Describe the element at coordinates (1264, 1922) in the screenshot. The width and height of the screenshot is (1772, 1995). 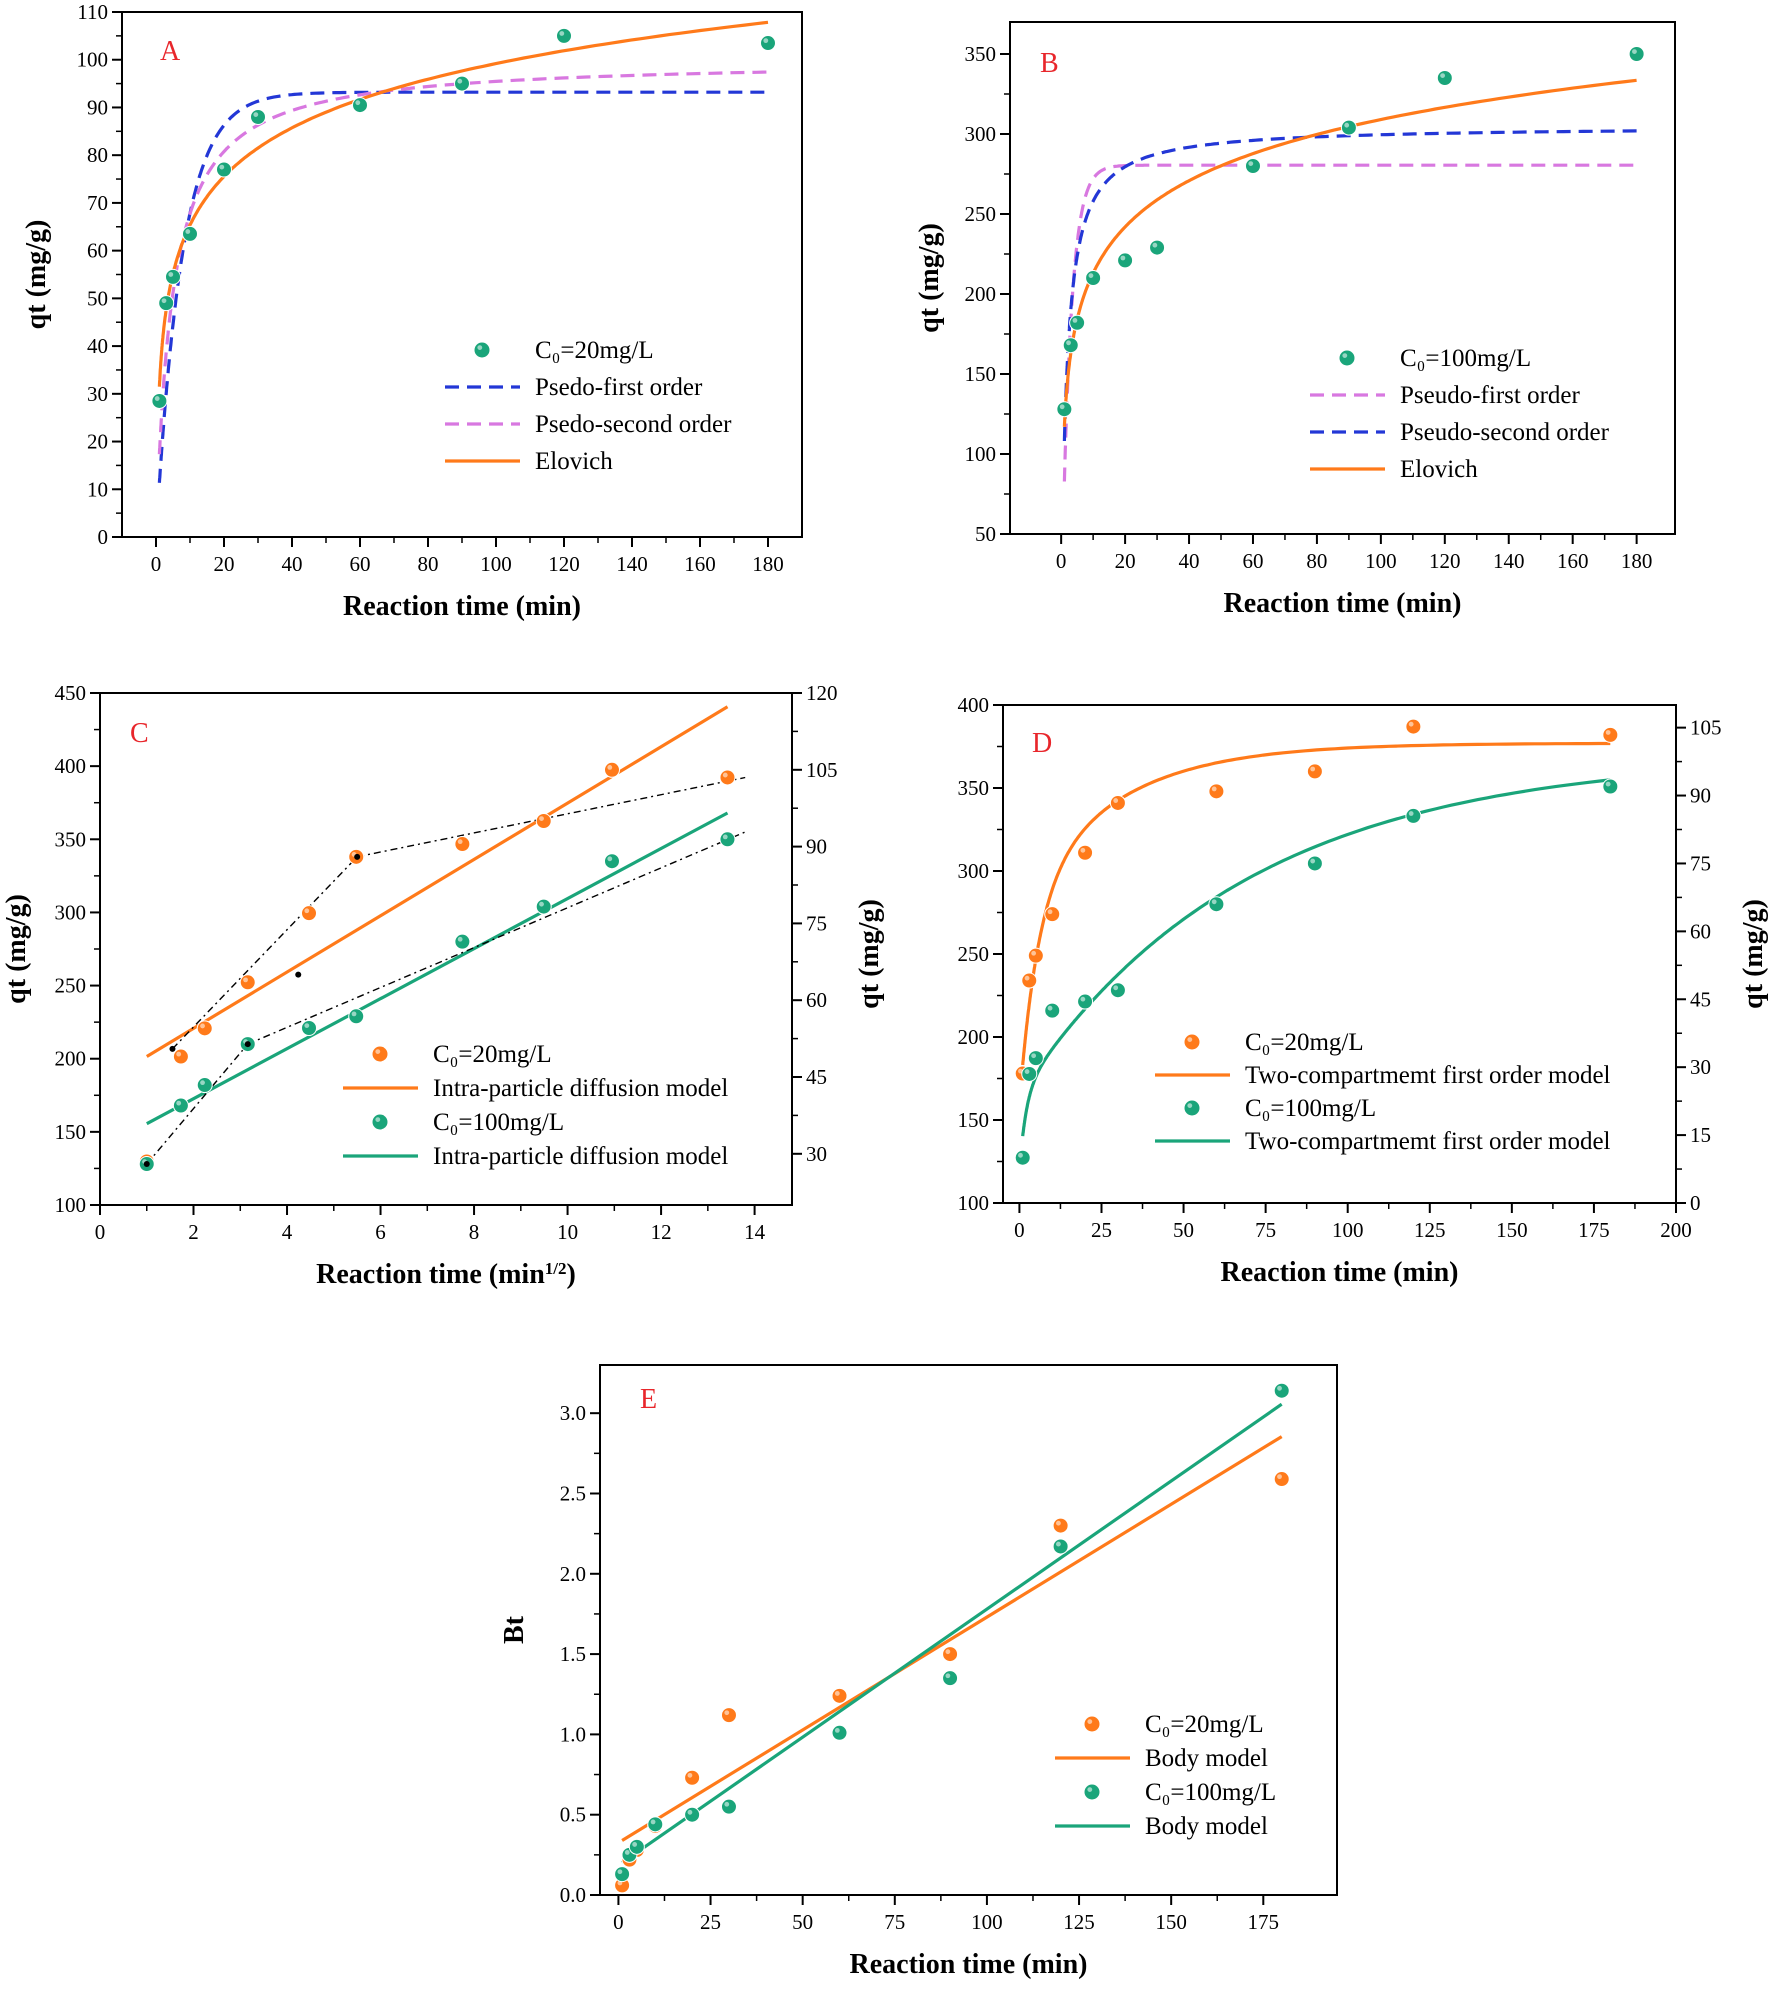
I see `x-tick-label: 175` at that location.